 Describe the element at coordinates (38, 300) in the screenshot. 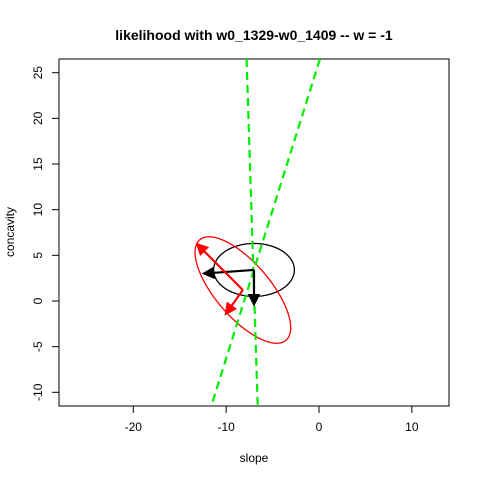

I see `y-tick-label: 0` at that location.